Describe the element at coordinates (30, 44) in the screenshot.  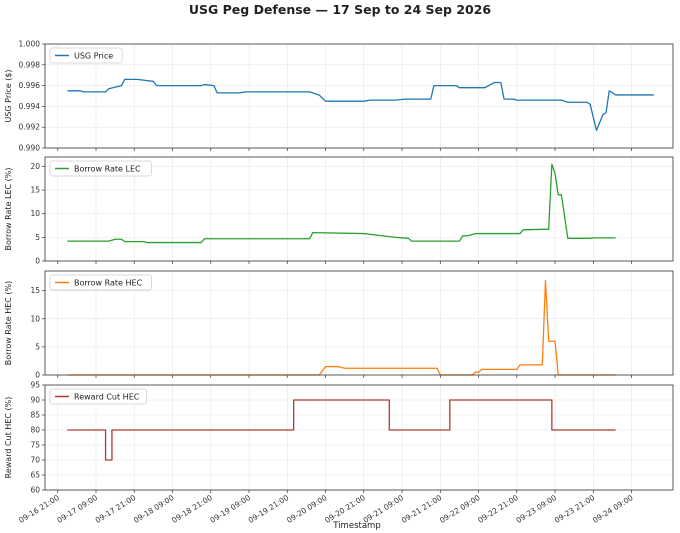
I see `y-tick-label: 1.000` at that location.